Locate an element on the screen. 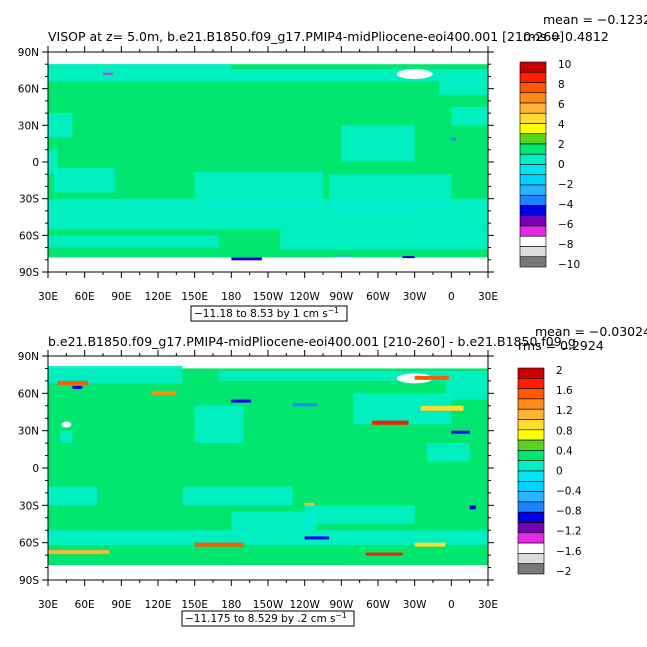 Image resolution: width=647 pixels, height=647 pixels. colorbar-label: −0.8 is located at coordinates (569, 512).